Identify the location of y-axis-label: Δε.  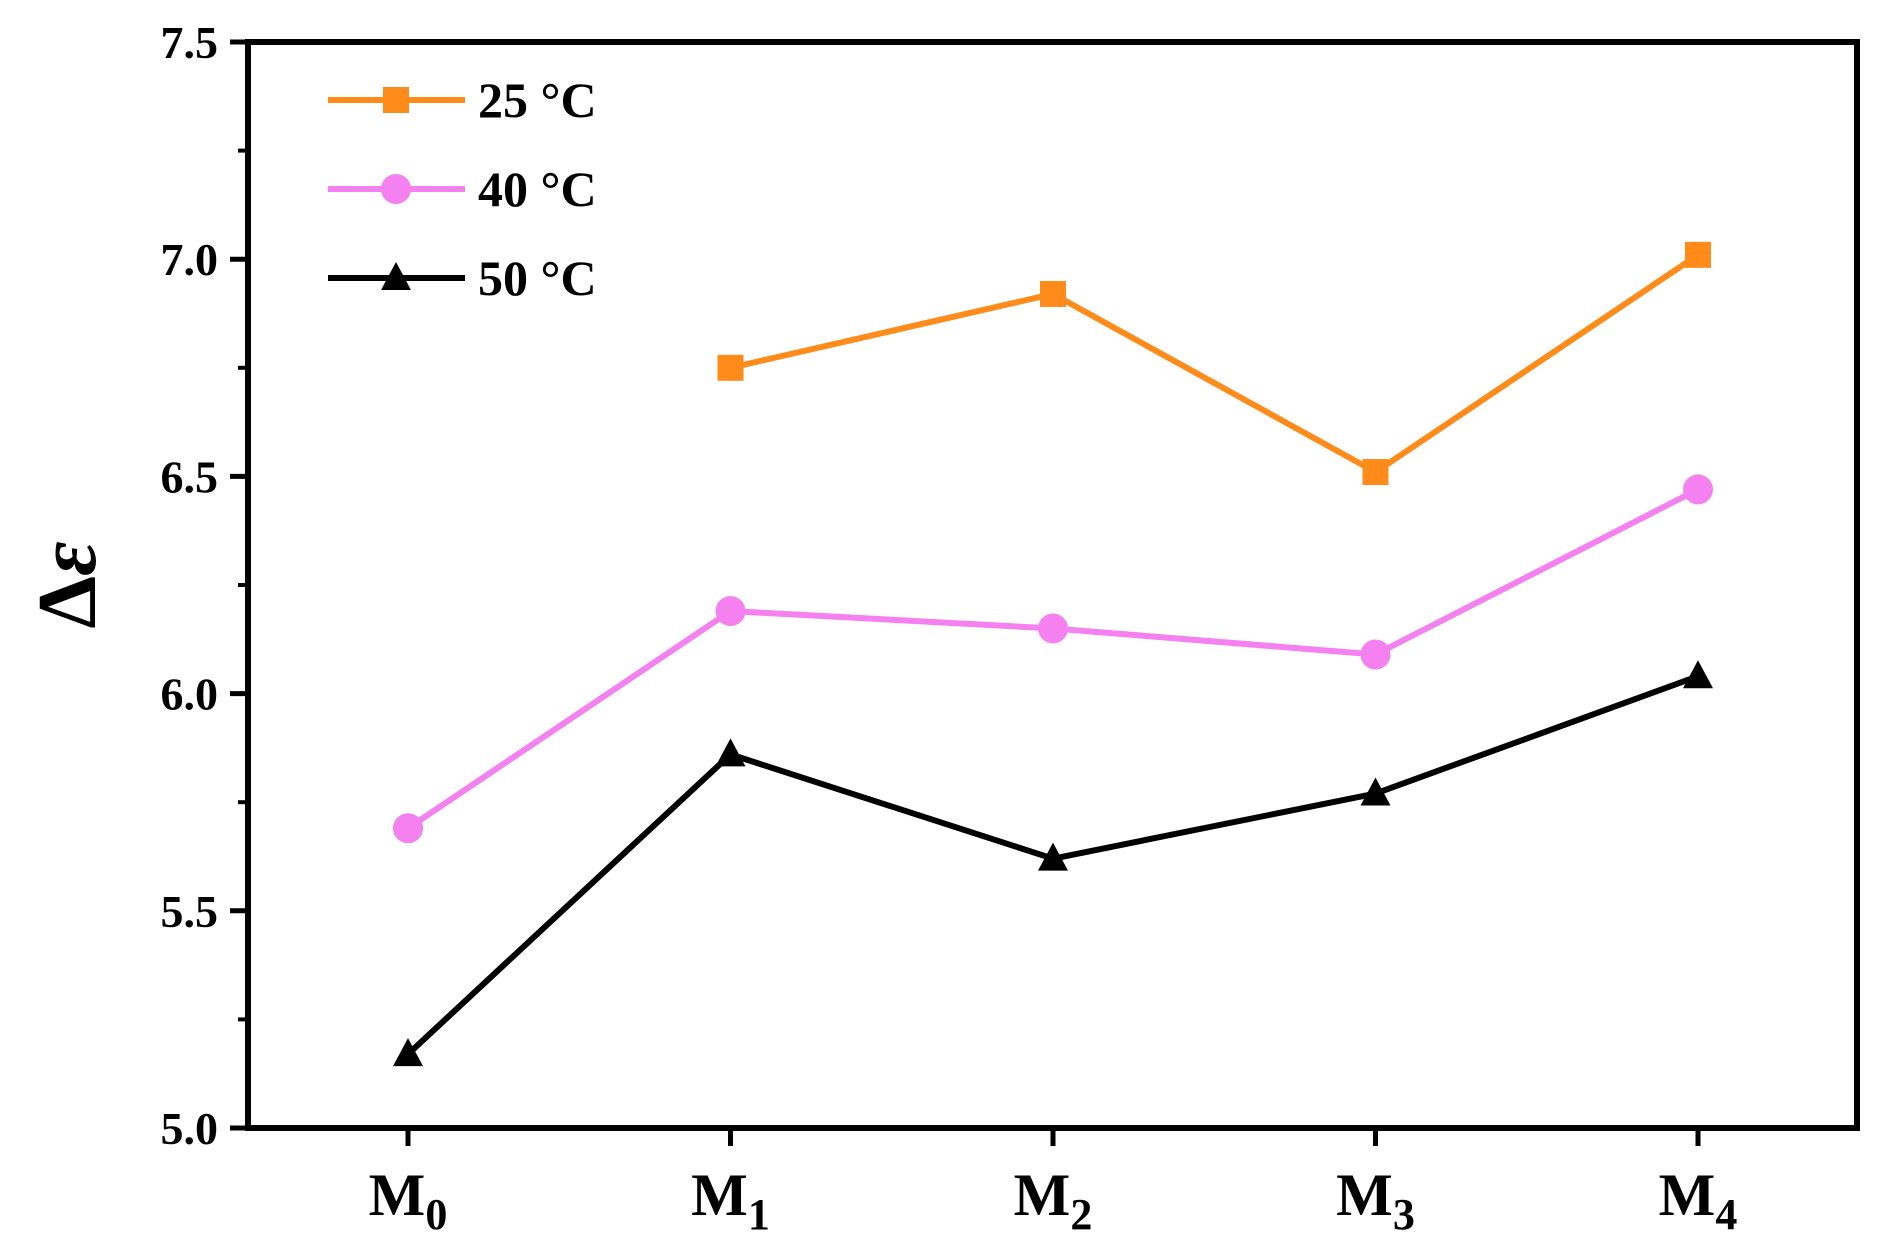
(67, 584).